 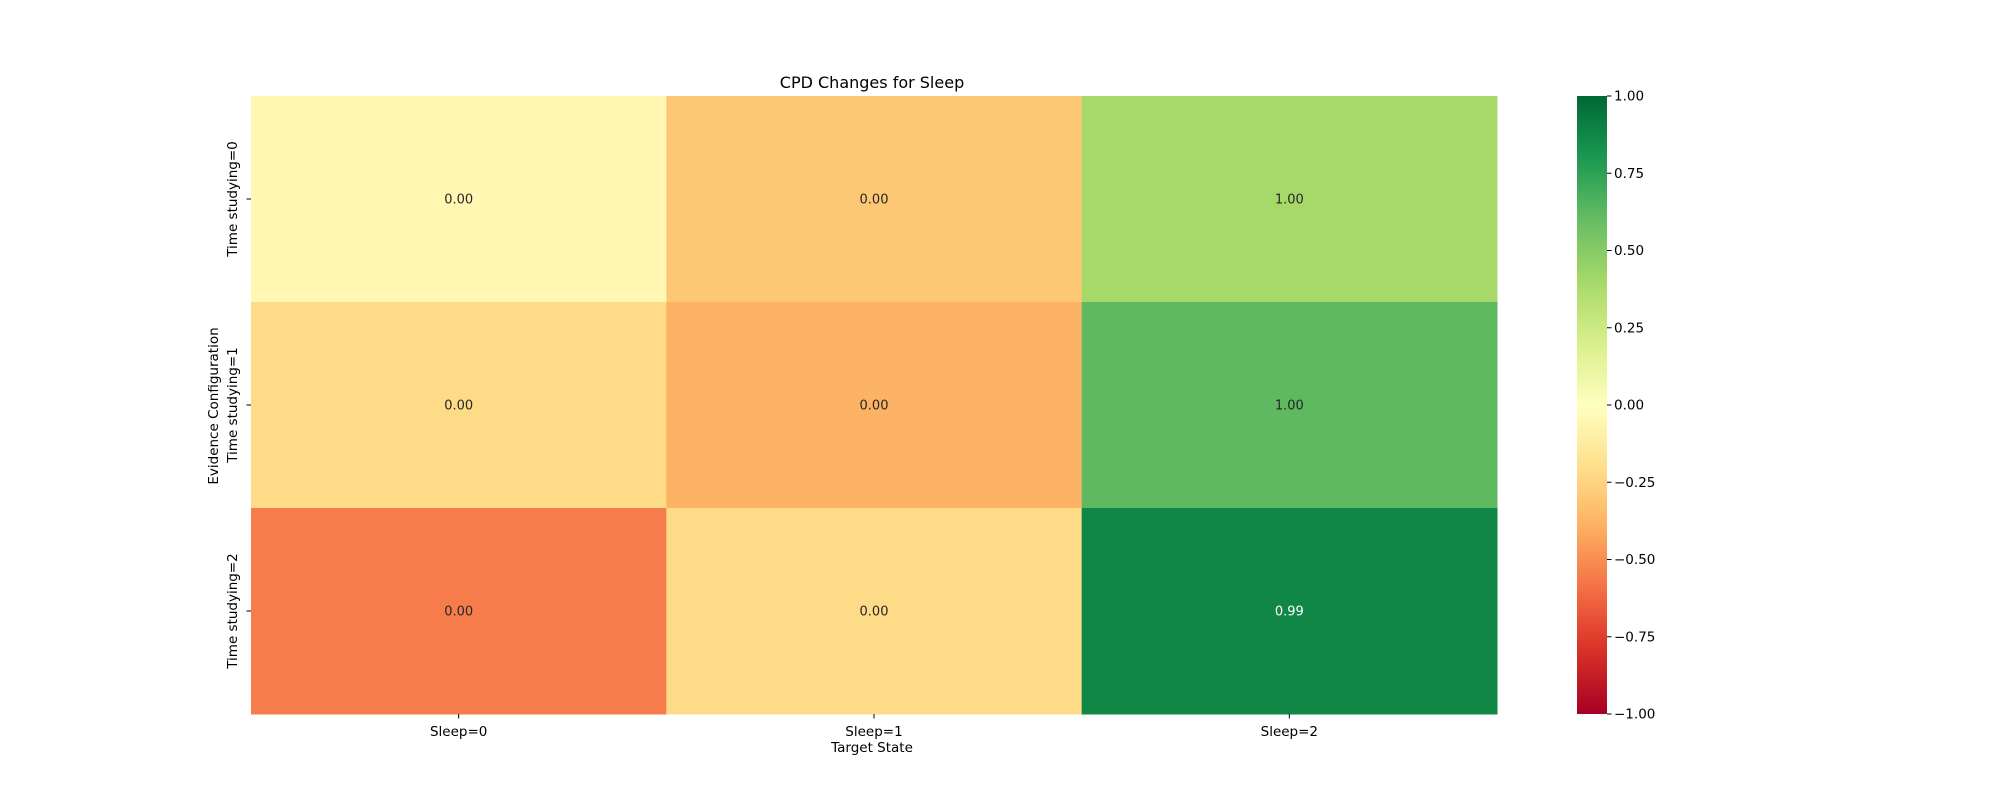 What do you see at coordinates (1629, 174) in the screenshot?
I see `colorbar-tick-label: 0.75` at bounding box center [1629, 174].